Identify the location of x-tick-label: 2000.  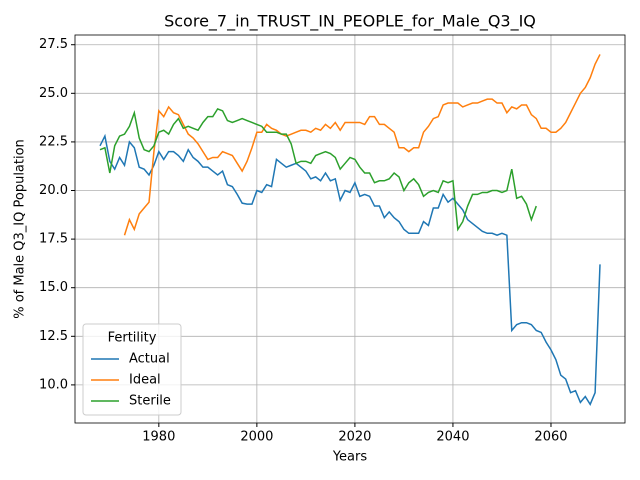
(256, 437).